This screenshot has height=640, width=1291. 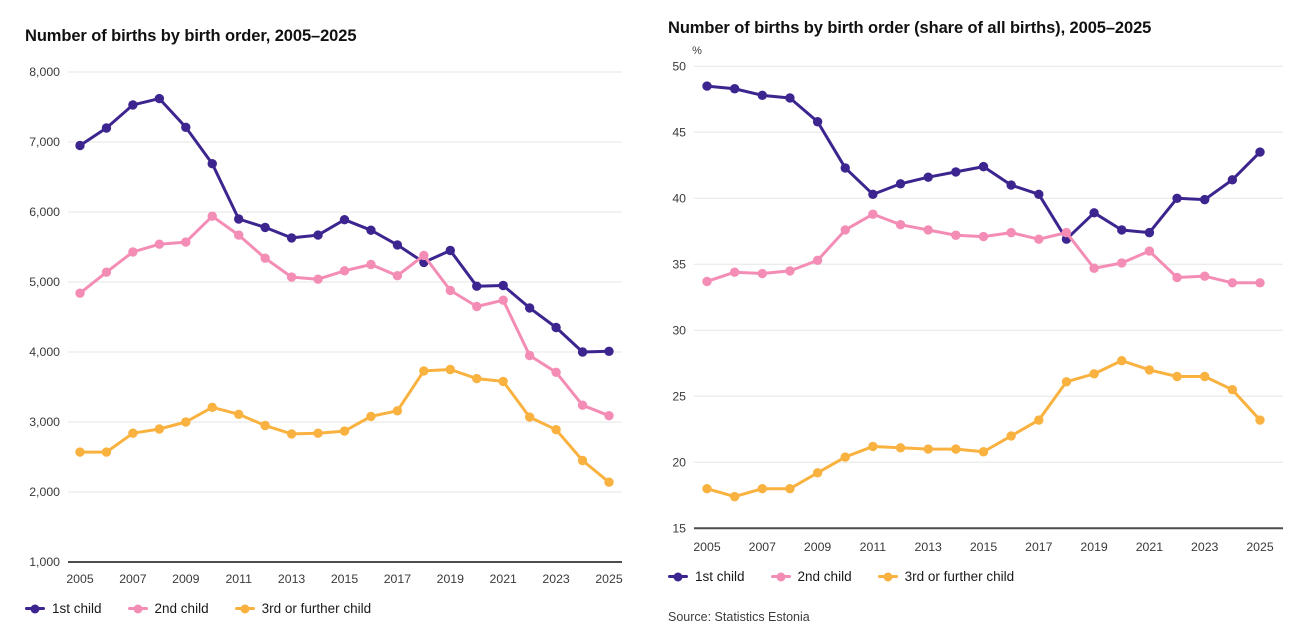 I want to click on y-tick-label: 25, so click(x=679, y=397).